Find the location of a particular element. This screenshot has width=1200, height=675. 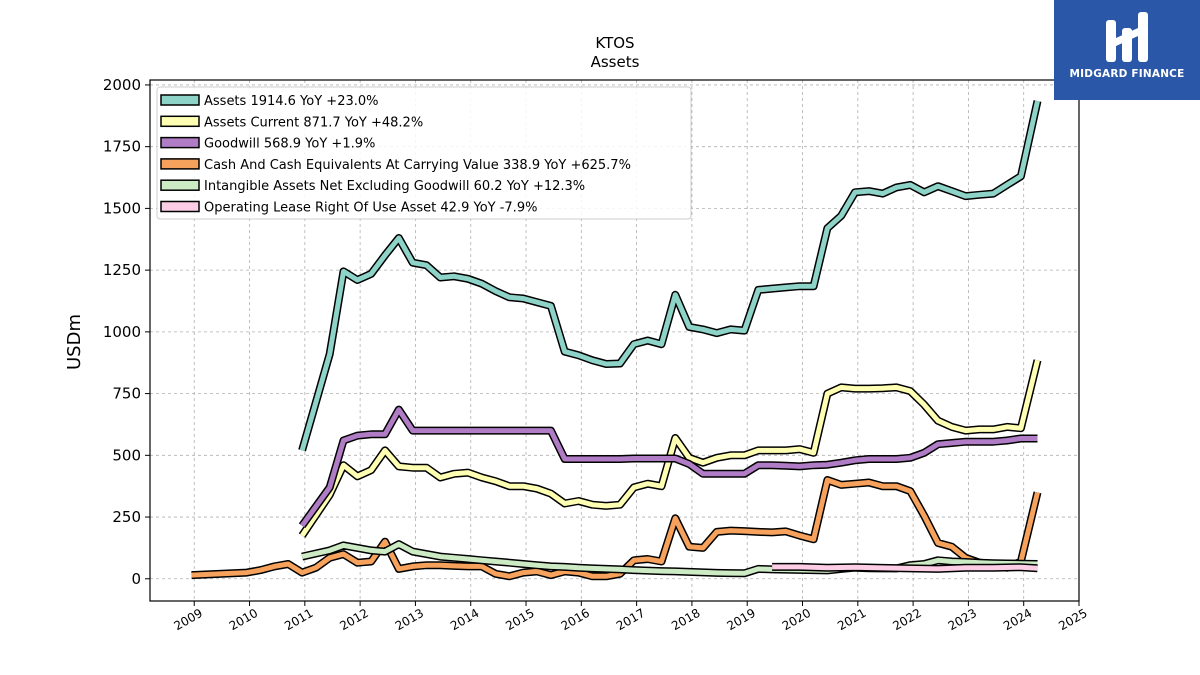

x-tick-label: 2023 is located at coordinates (962, 619).